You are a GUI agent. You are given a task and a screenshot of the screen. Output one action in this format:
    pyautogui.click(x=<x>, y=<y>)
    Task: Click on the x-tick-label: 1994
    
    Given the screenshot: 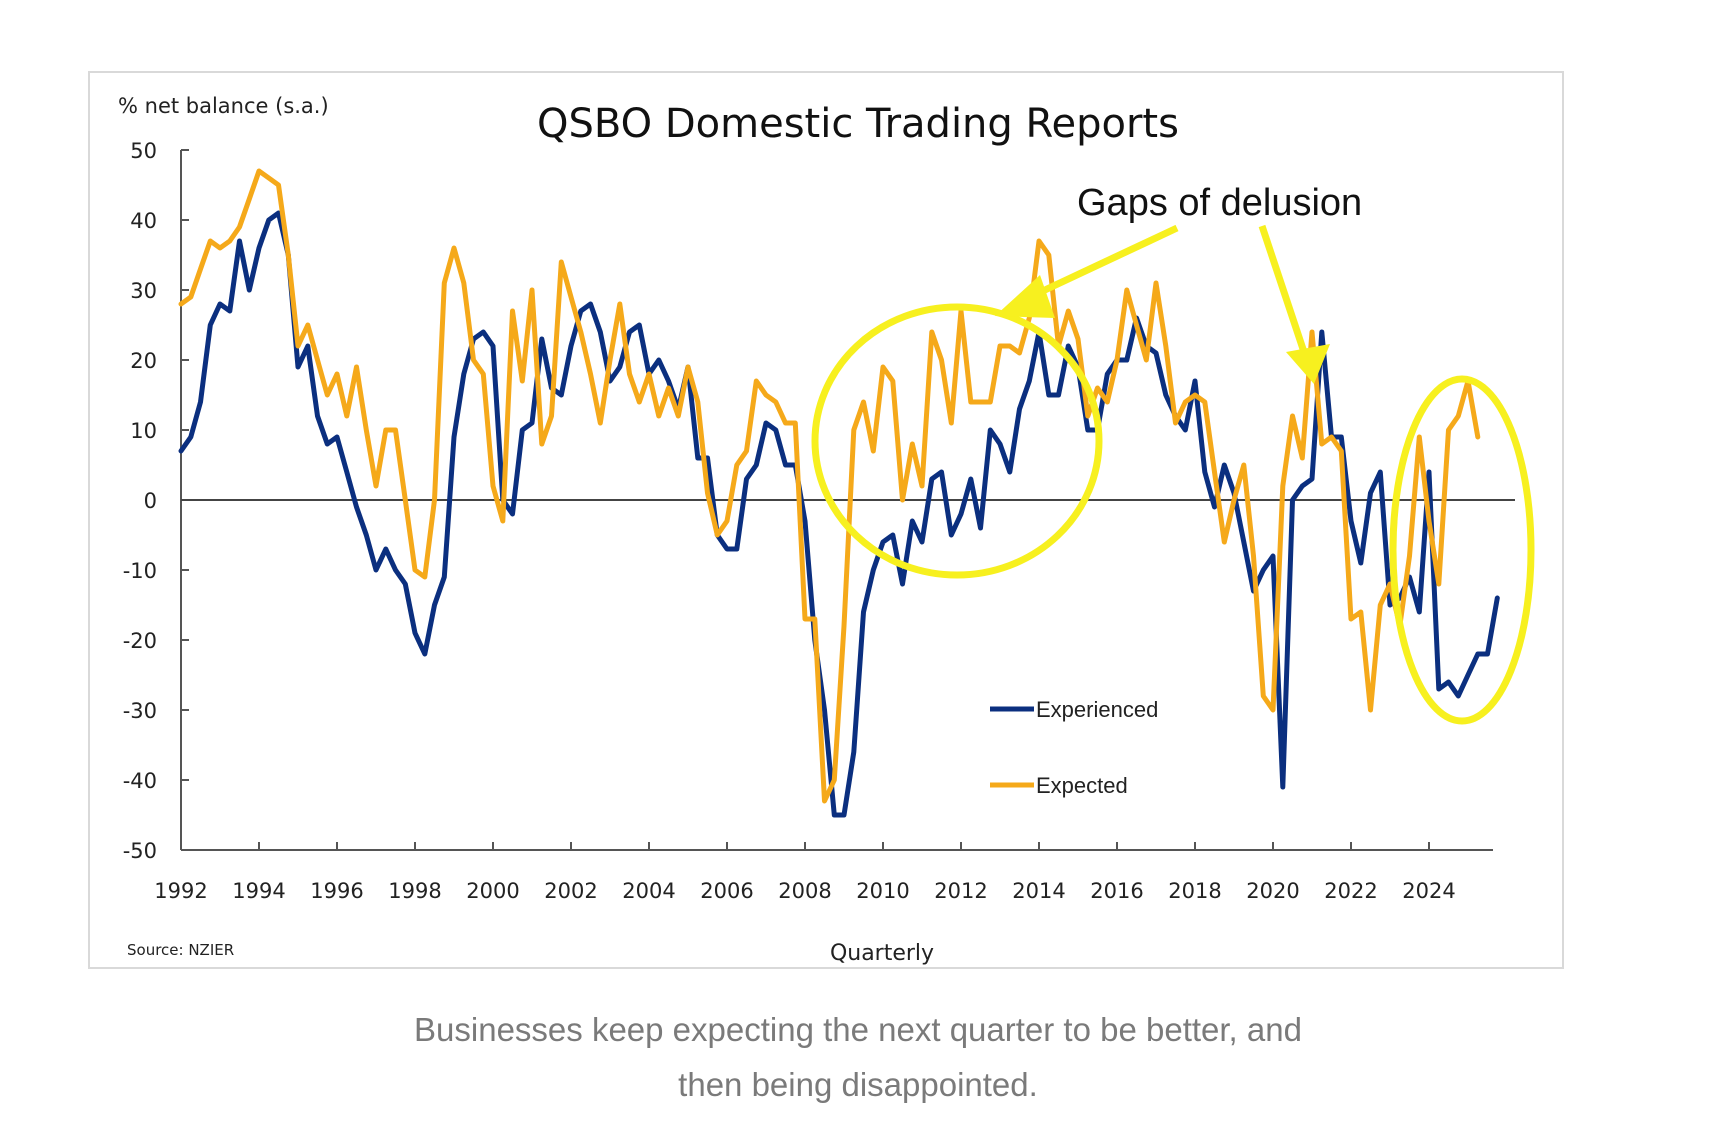 What is the action you would take?
    pyautogui.click(x=258, y=891)
    